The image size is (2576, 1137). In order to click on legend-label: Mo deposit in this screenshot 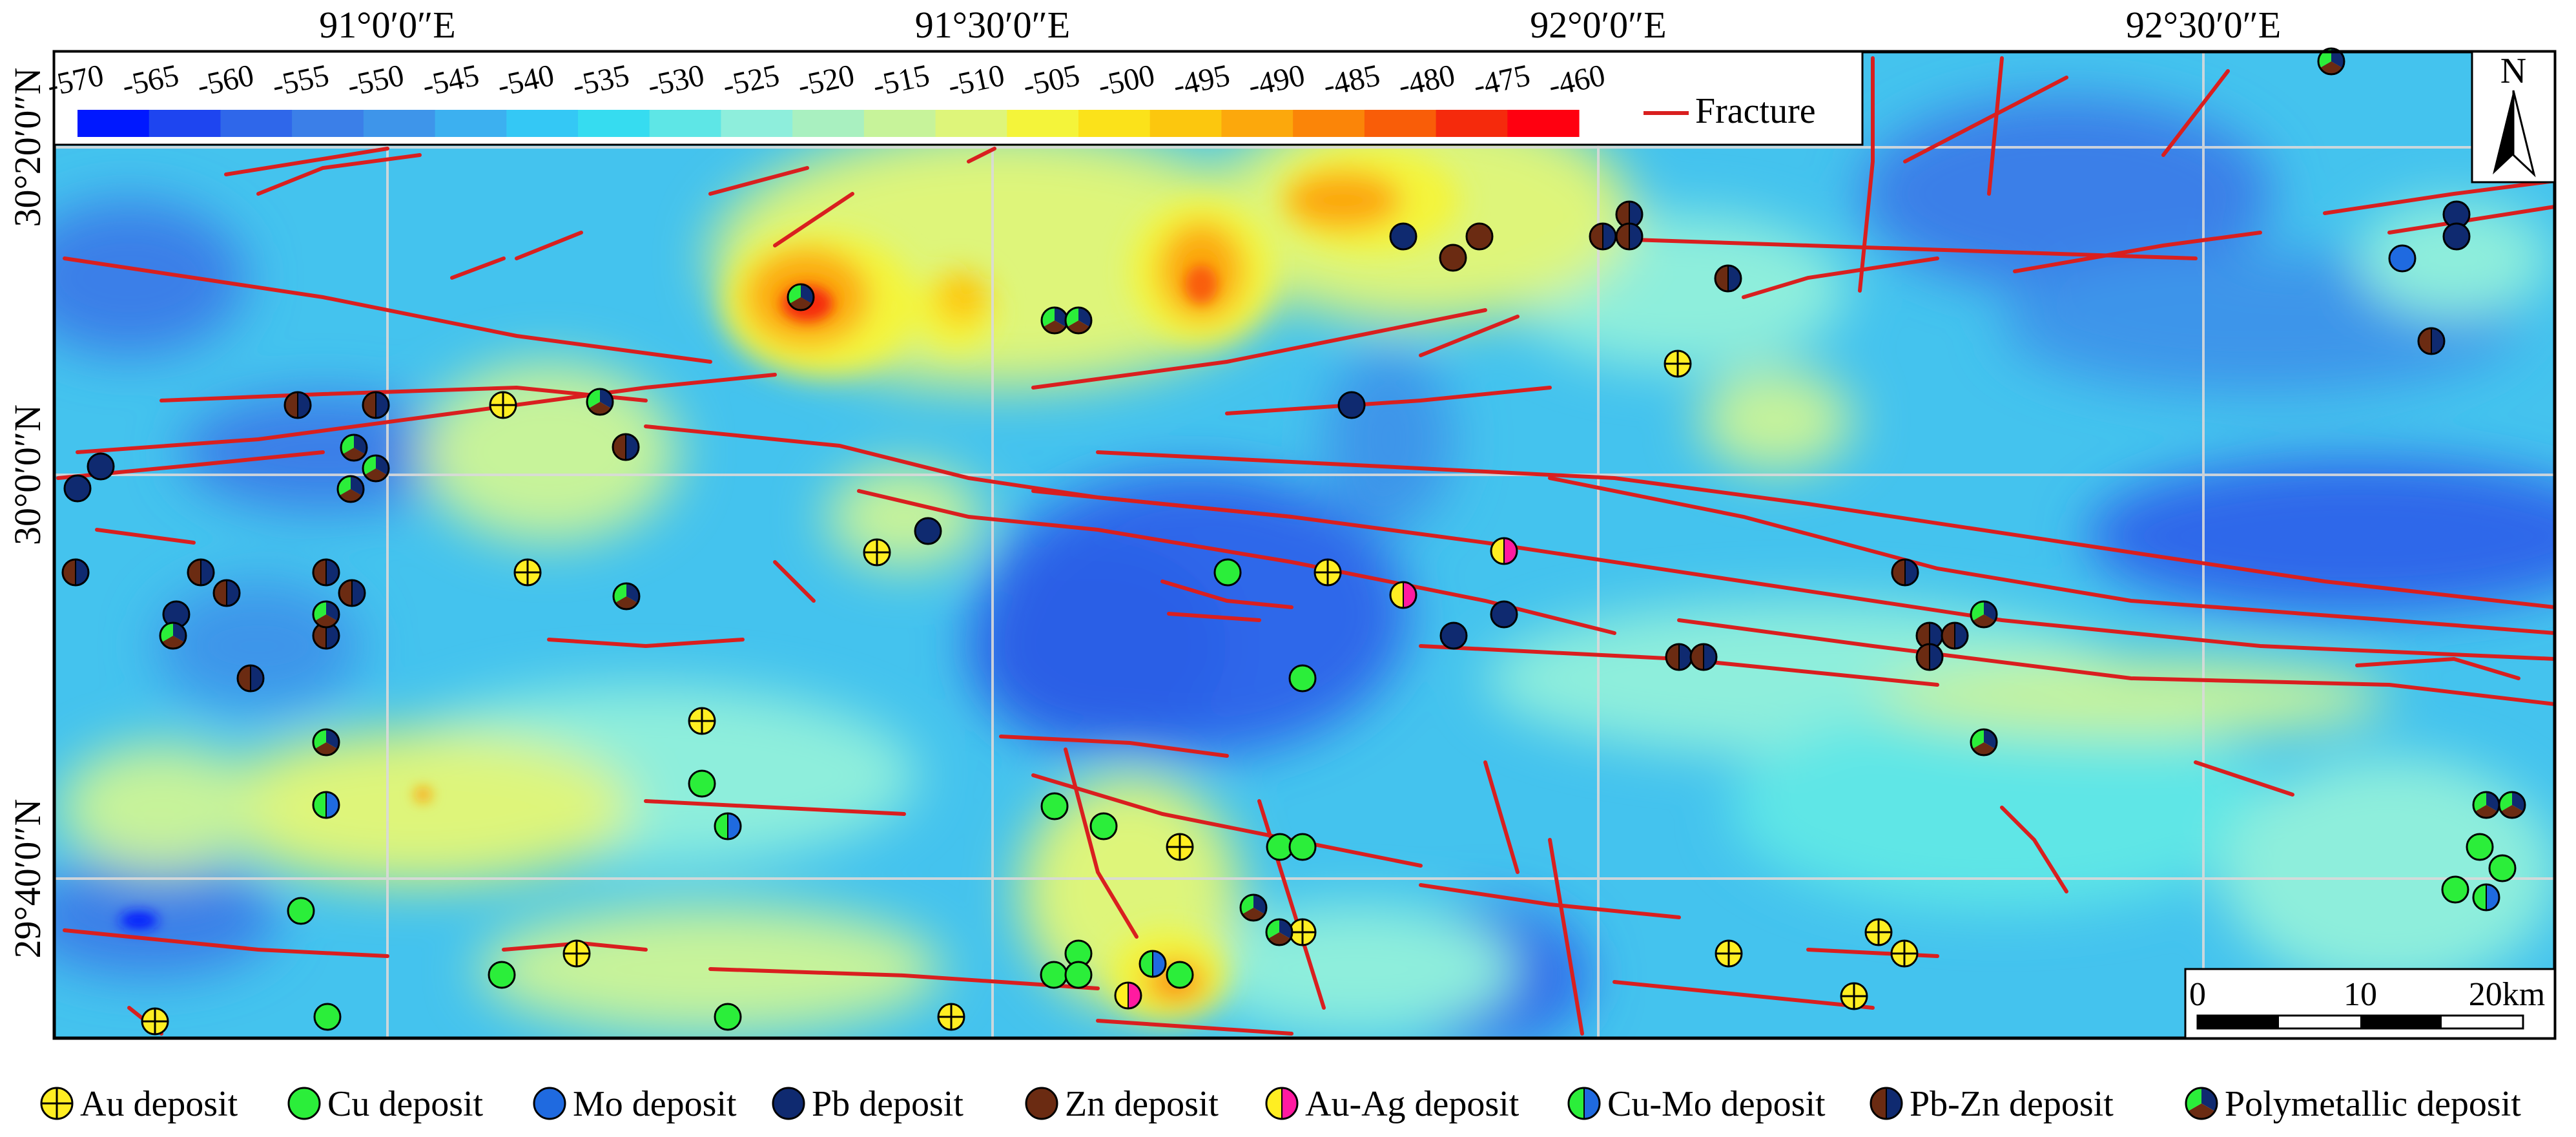, I will do `click(655, 1104)`.